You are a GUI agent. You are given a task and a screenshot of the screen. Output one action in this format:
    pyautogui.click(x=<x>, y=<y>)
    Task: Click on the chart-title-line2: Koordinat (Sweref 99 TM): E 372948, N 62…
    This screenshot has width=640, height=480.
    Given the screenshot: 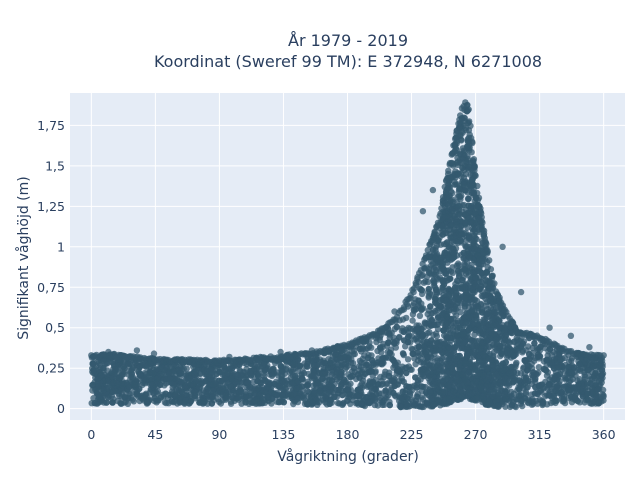 What is the action you would take?
    pyautogui.click(x=348, y=61)
    